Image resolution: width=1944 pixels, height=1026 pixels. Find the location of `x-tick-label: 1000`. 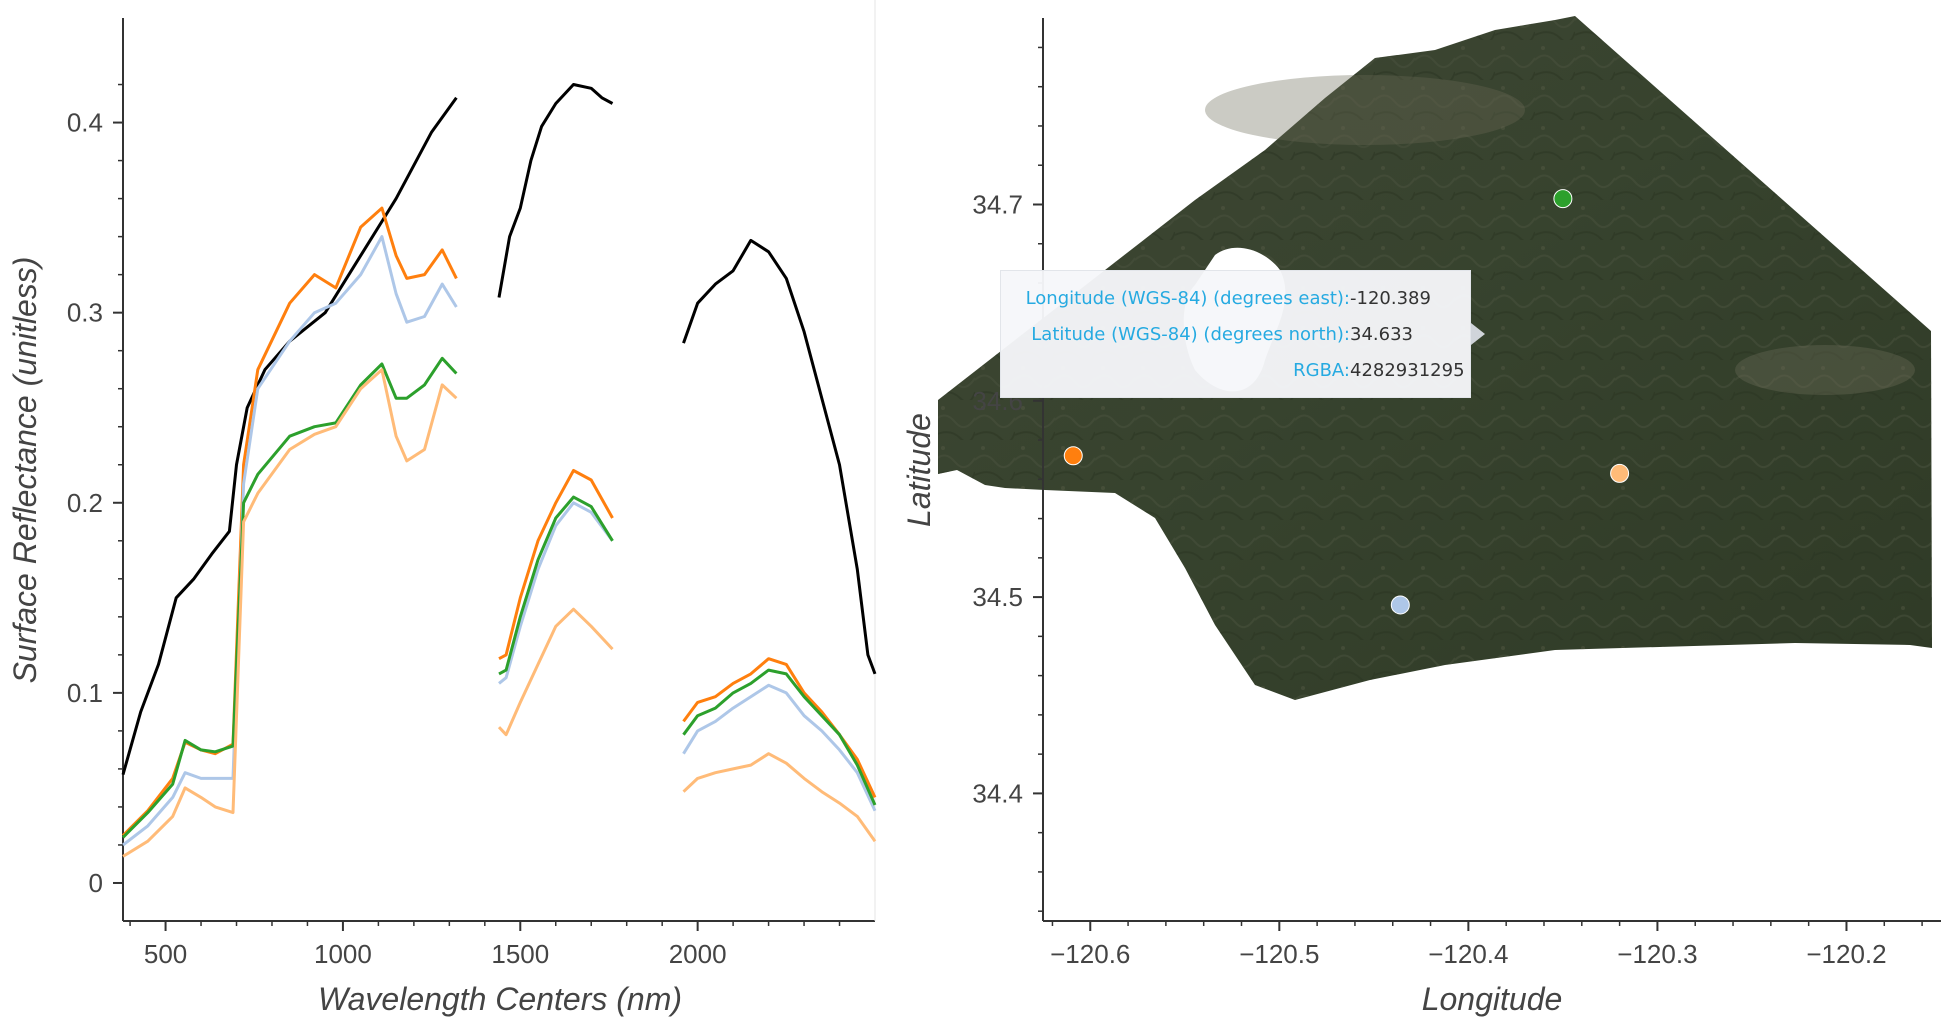

x-tick-label: 1000 is located at coordinates (343, 954).